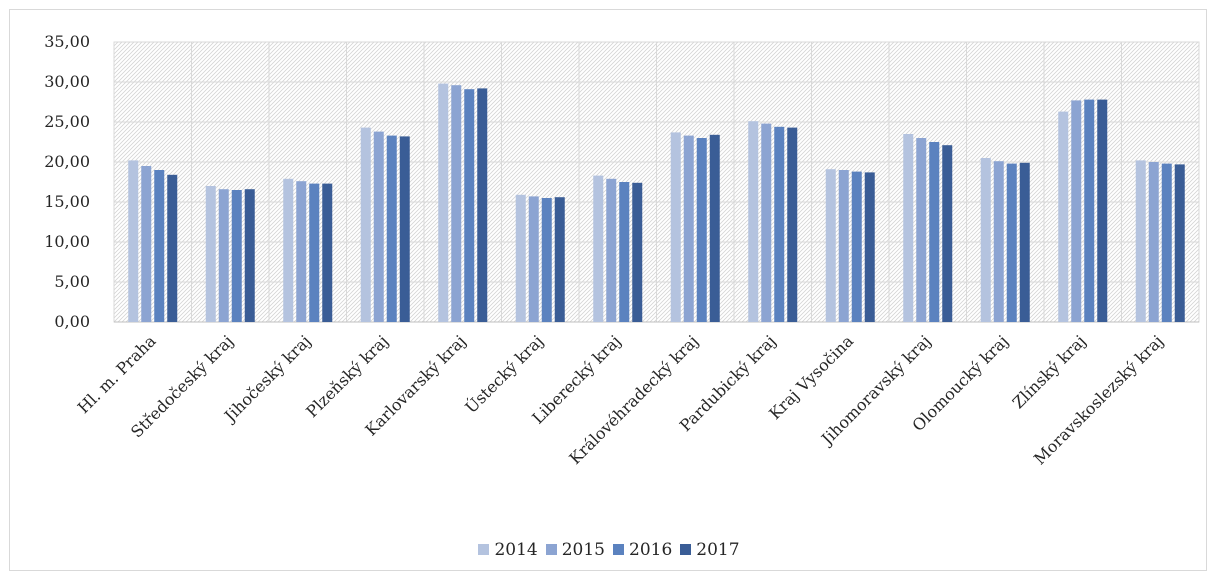 This screenshot has width=1218, height=581. Describe the element at coordinates (67, 81) in the screenshot. I see `y-tick-label: 30,00` at that location.